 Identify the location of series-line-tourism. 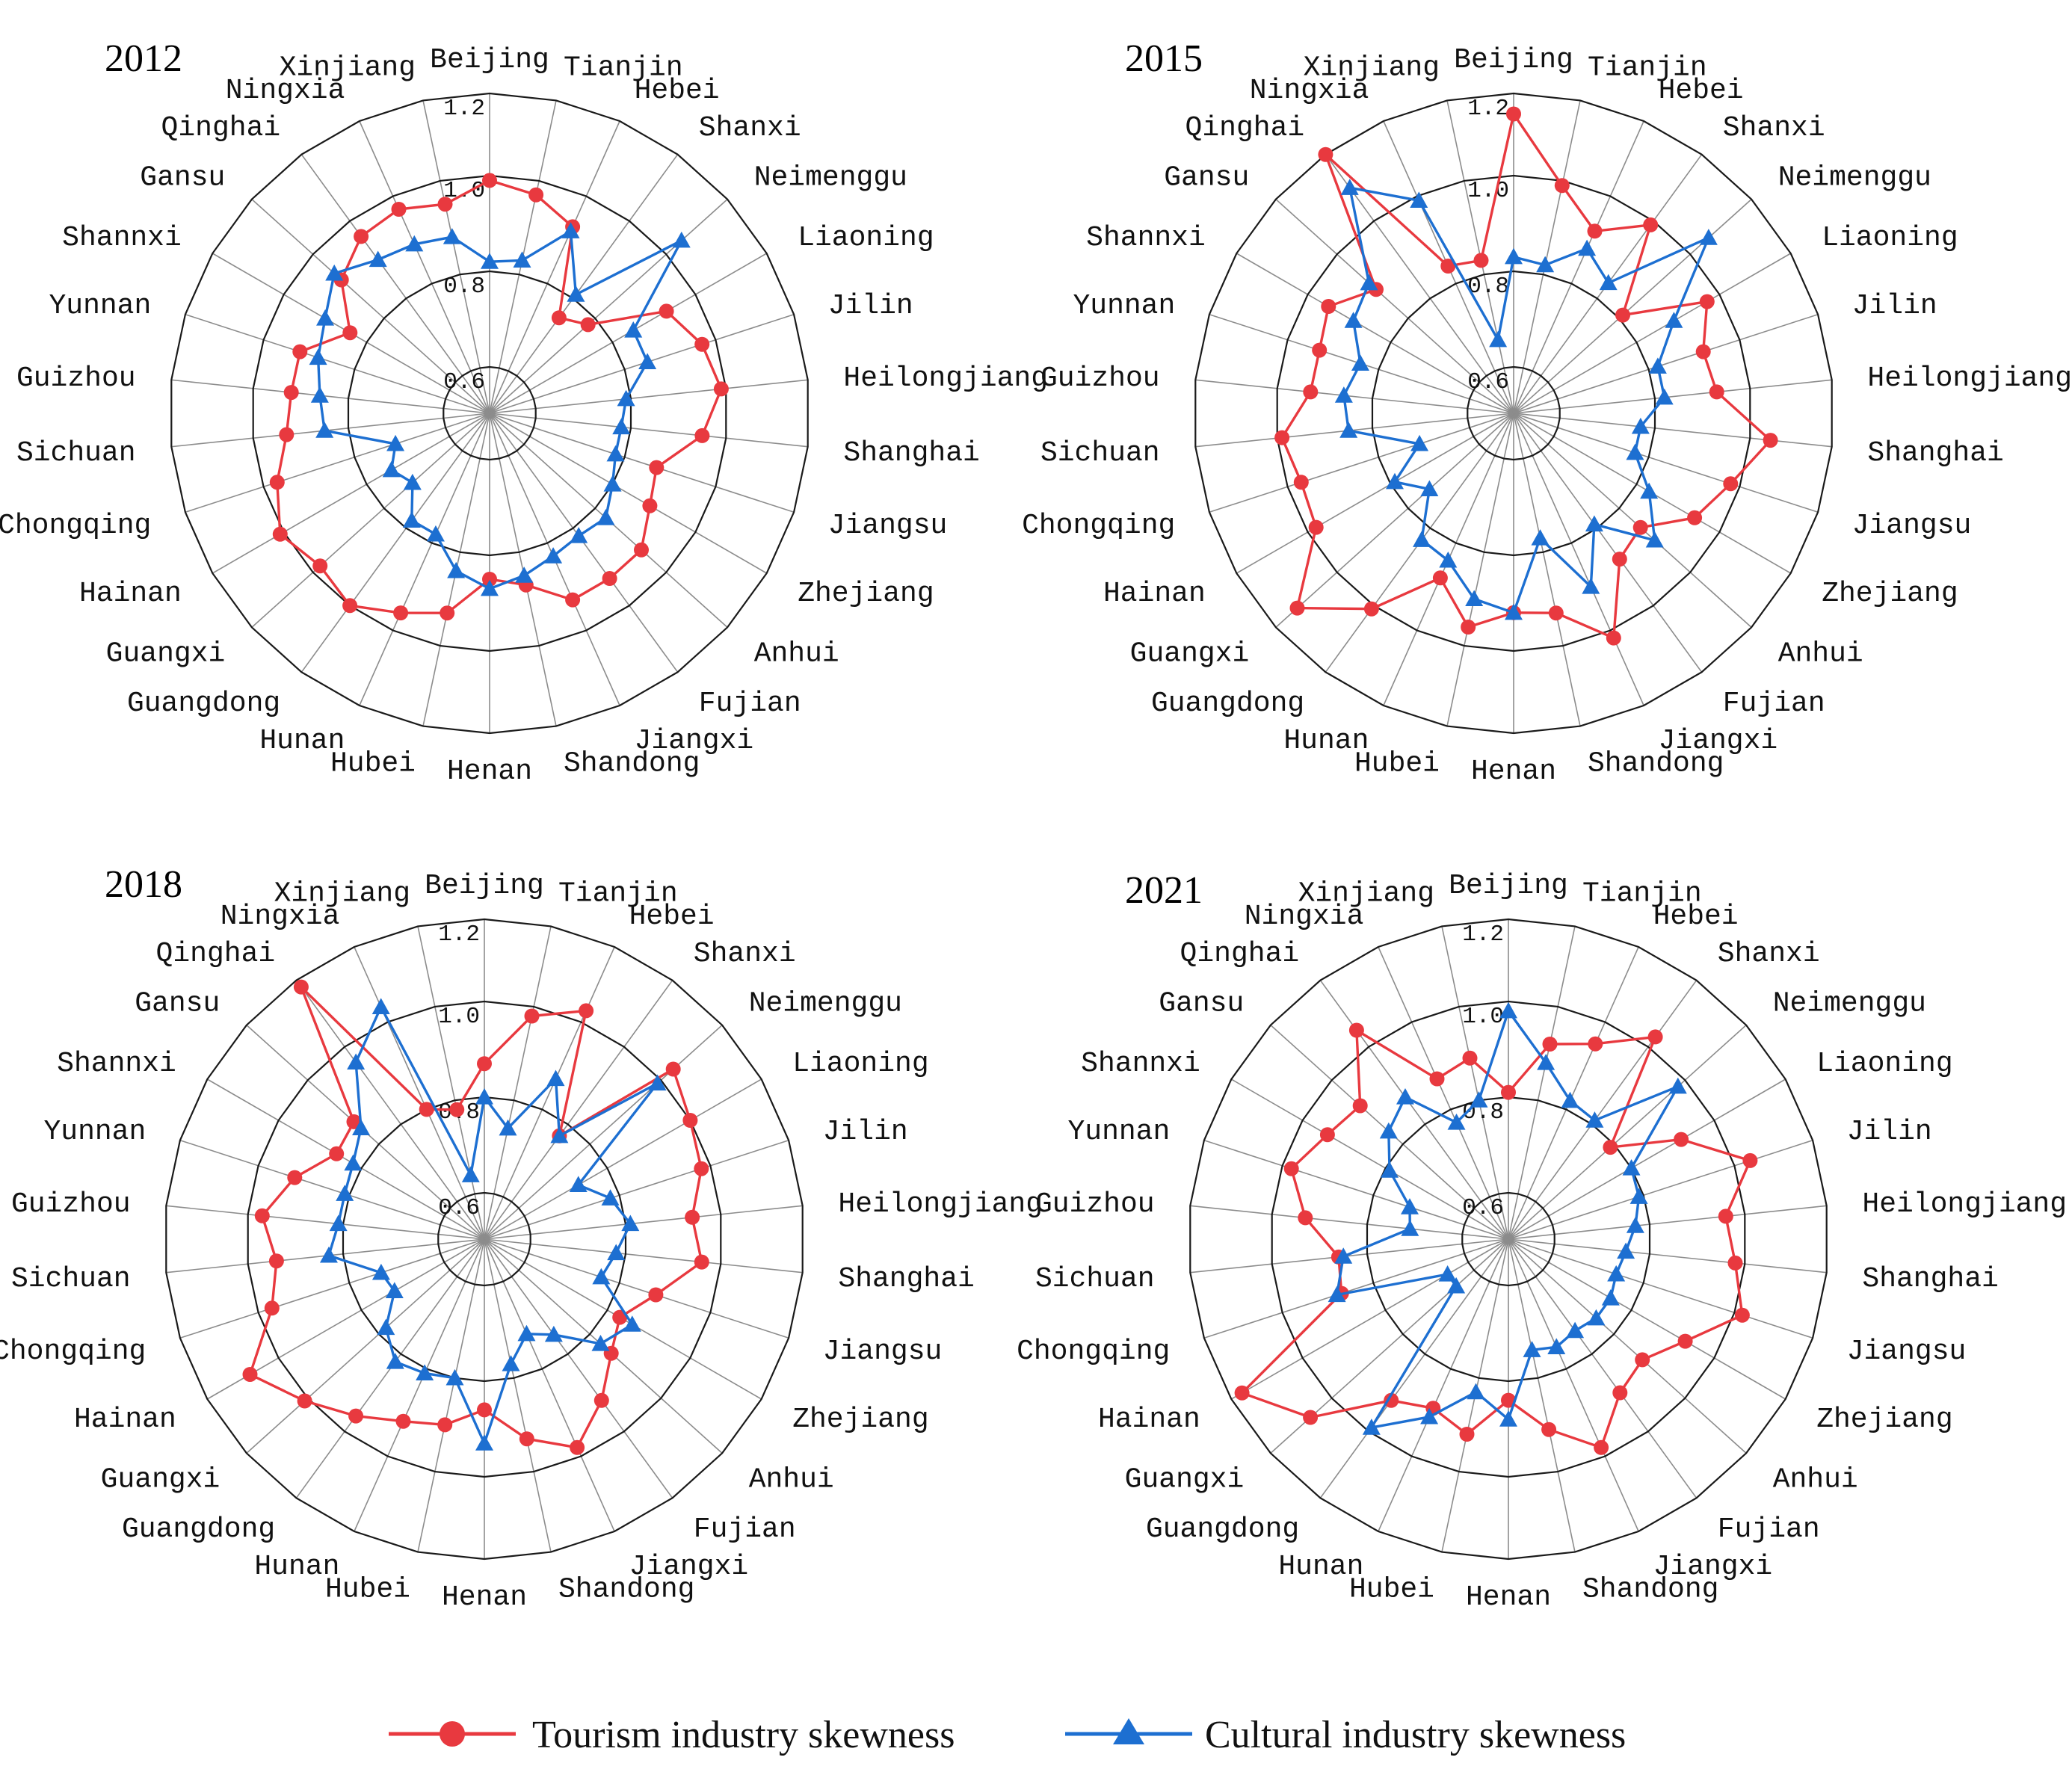
(499, 396).